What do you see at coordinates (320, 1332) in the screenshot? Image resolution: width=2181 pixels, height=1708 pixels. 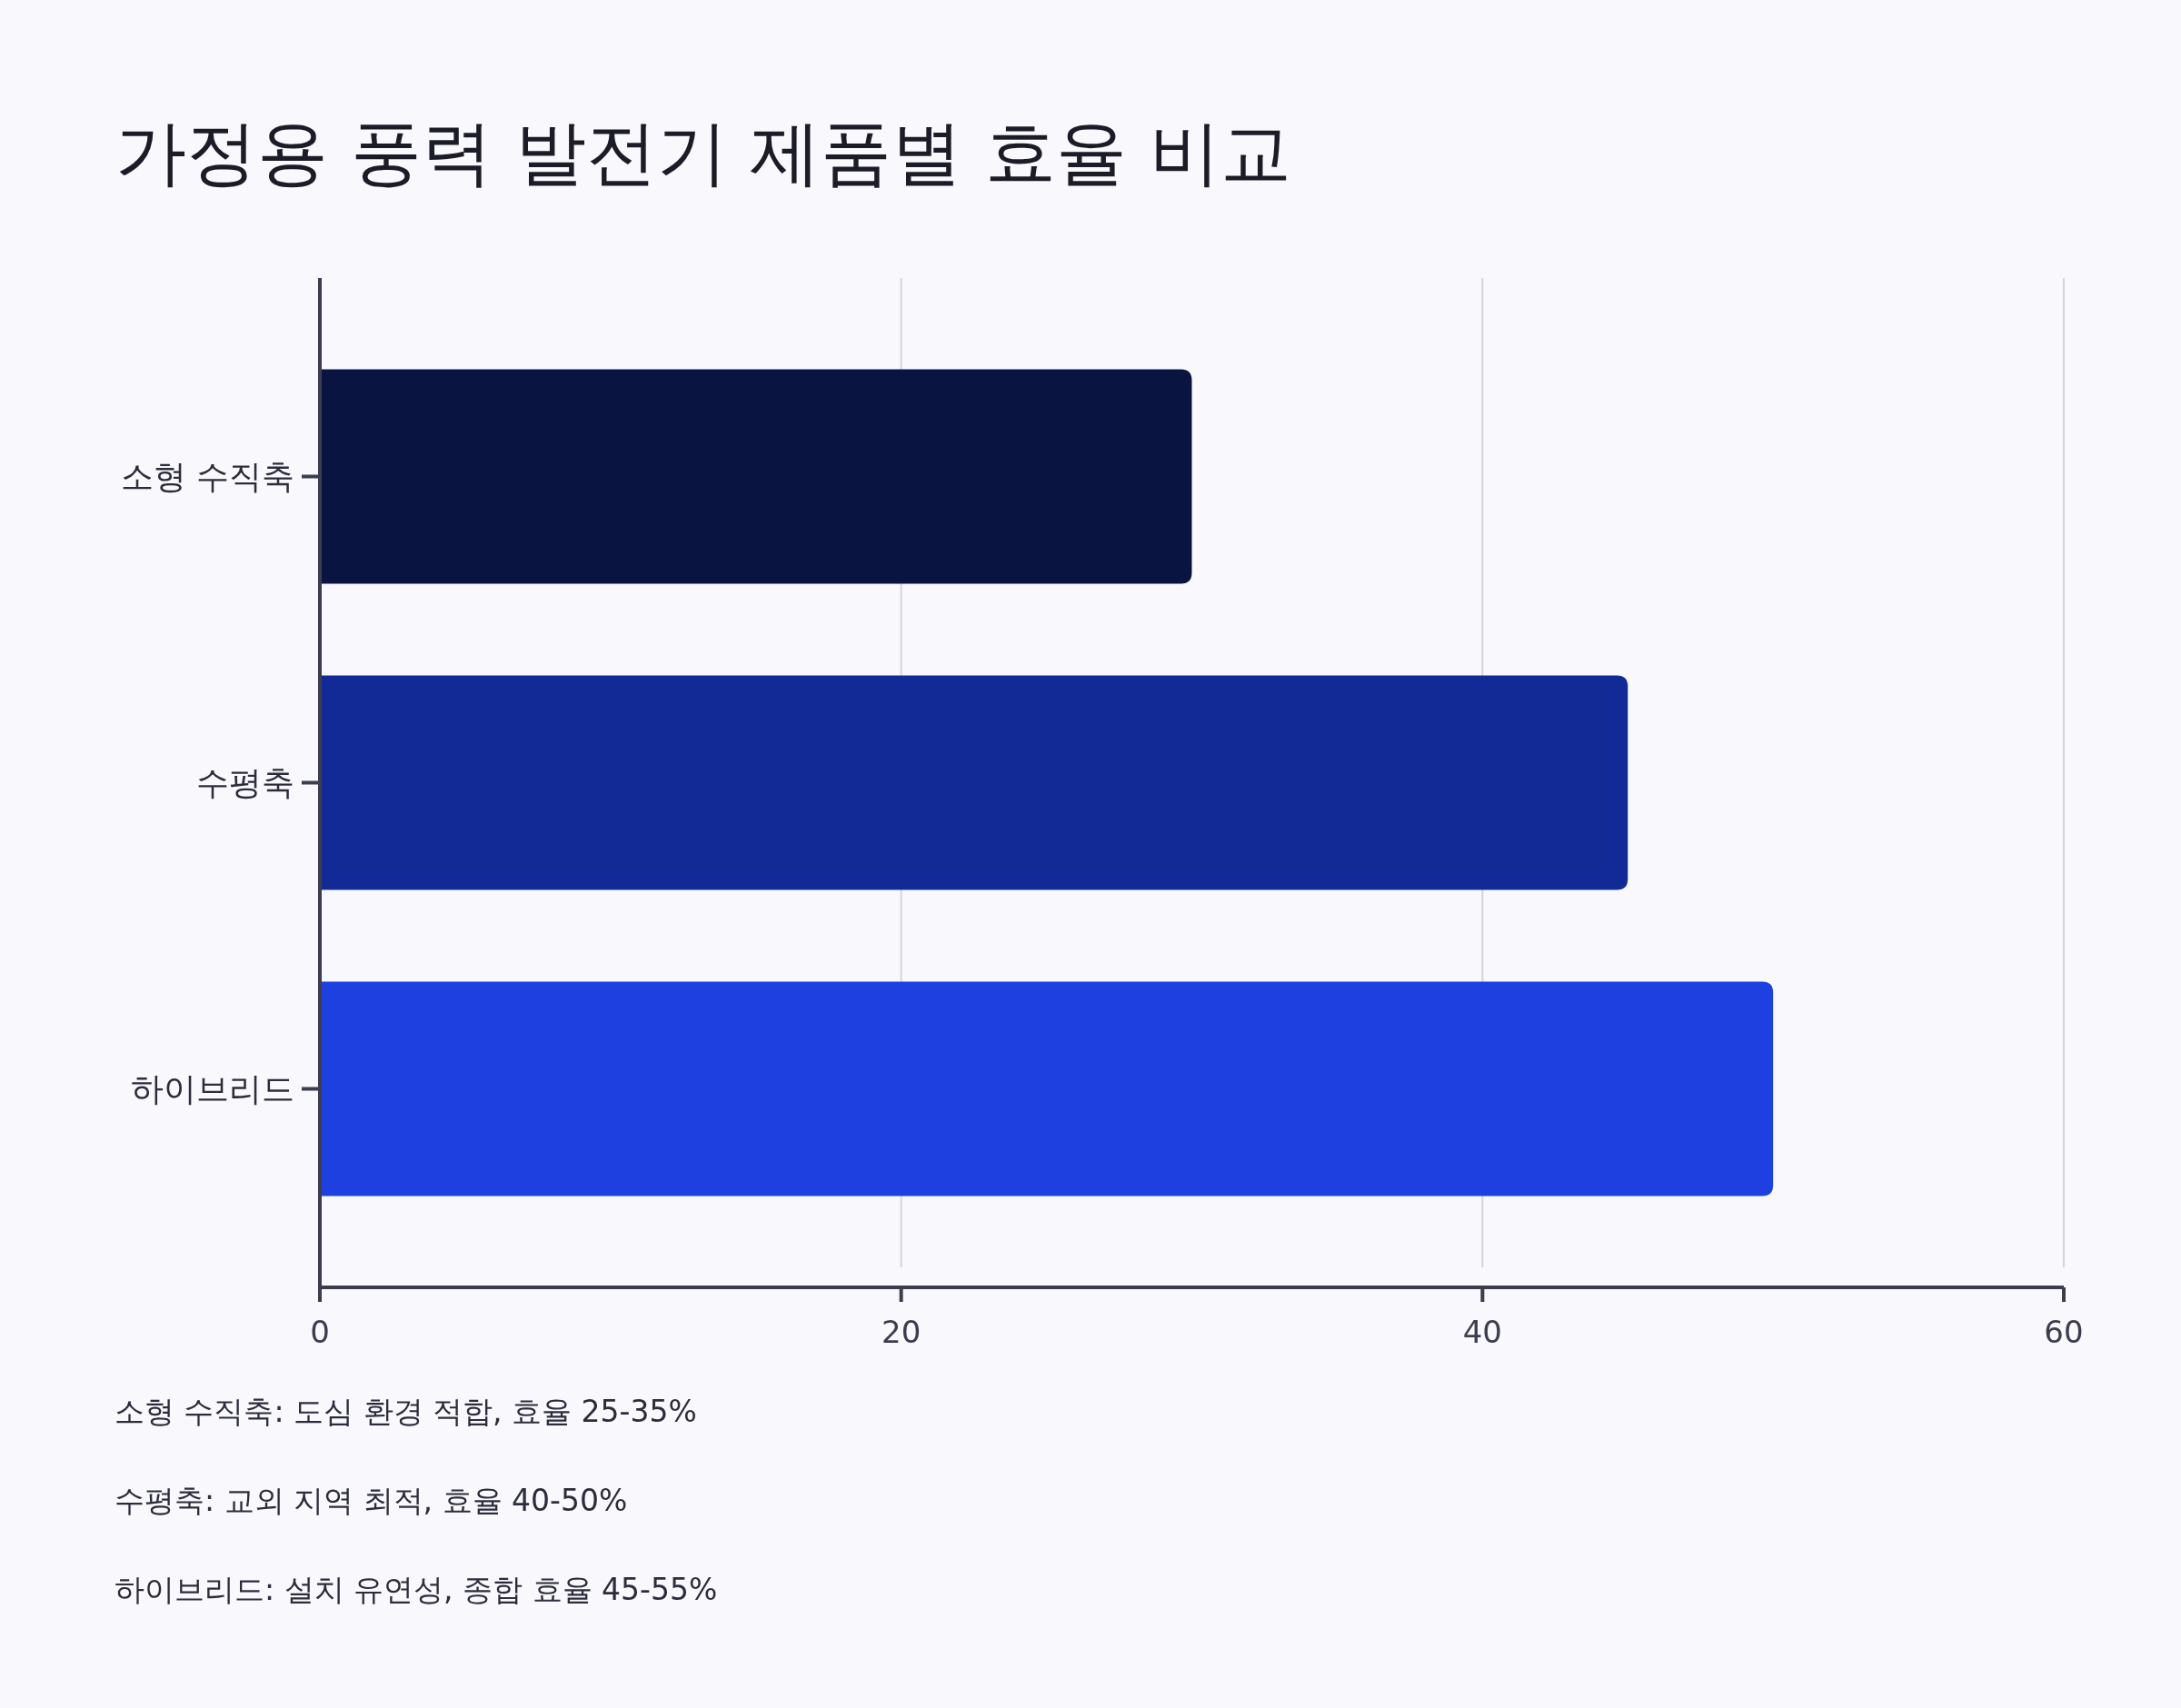 I see `x-tick-label: 0` at bounding box center [320, 1332].